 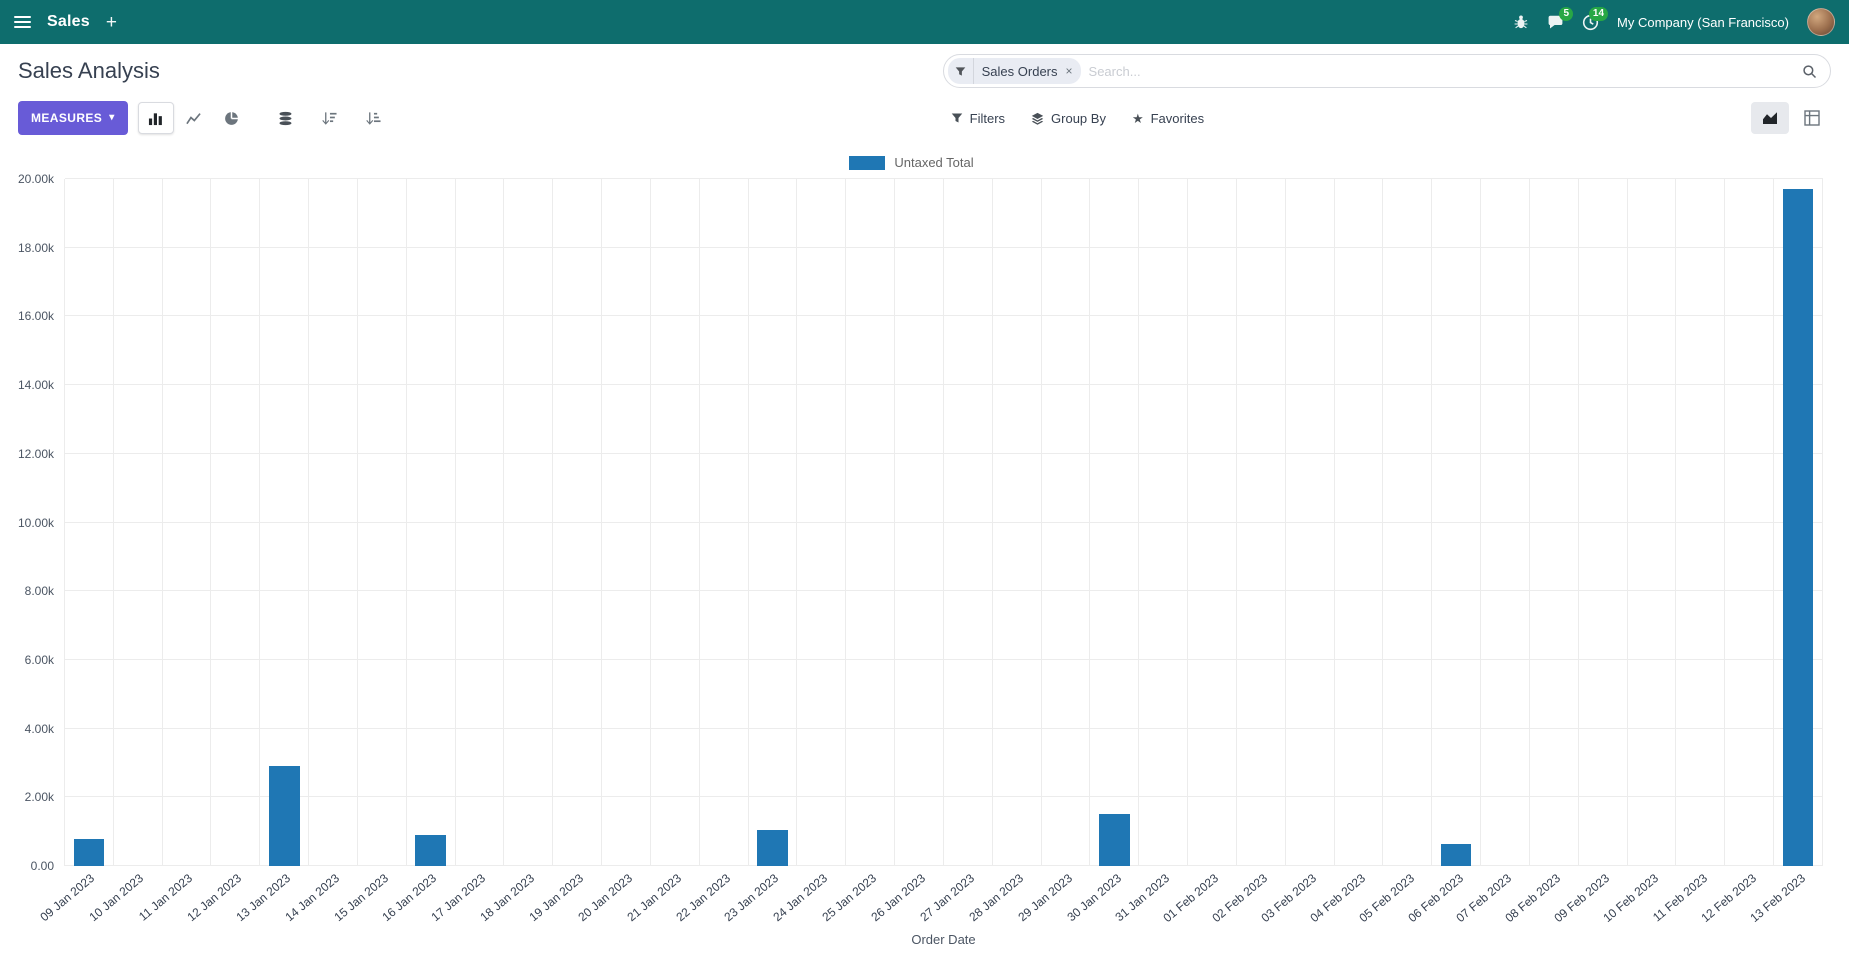 I want to click on plus-icon: +, so click(x=111, y=22).